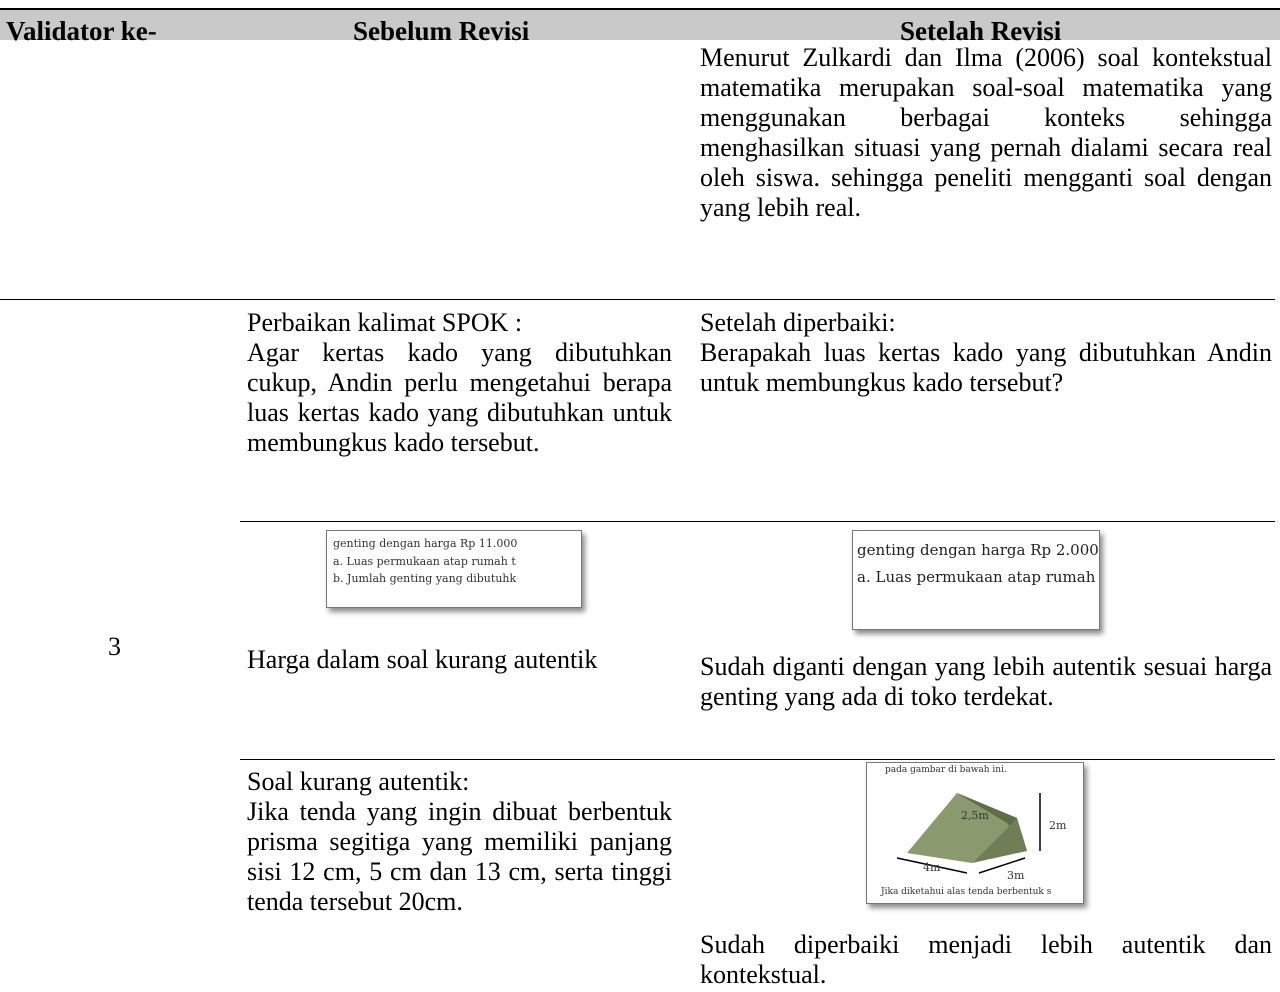 This screenshot has height=992, width=1280. I want to click on screenshot-text: genting dengan harga Rp 2.000, so click(978, 550).